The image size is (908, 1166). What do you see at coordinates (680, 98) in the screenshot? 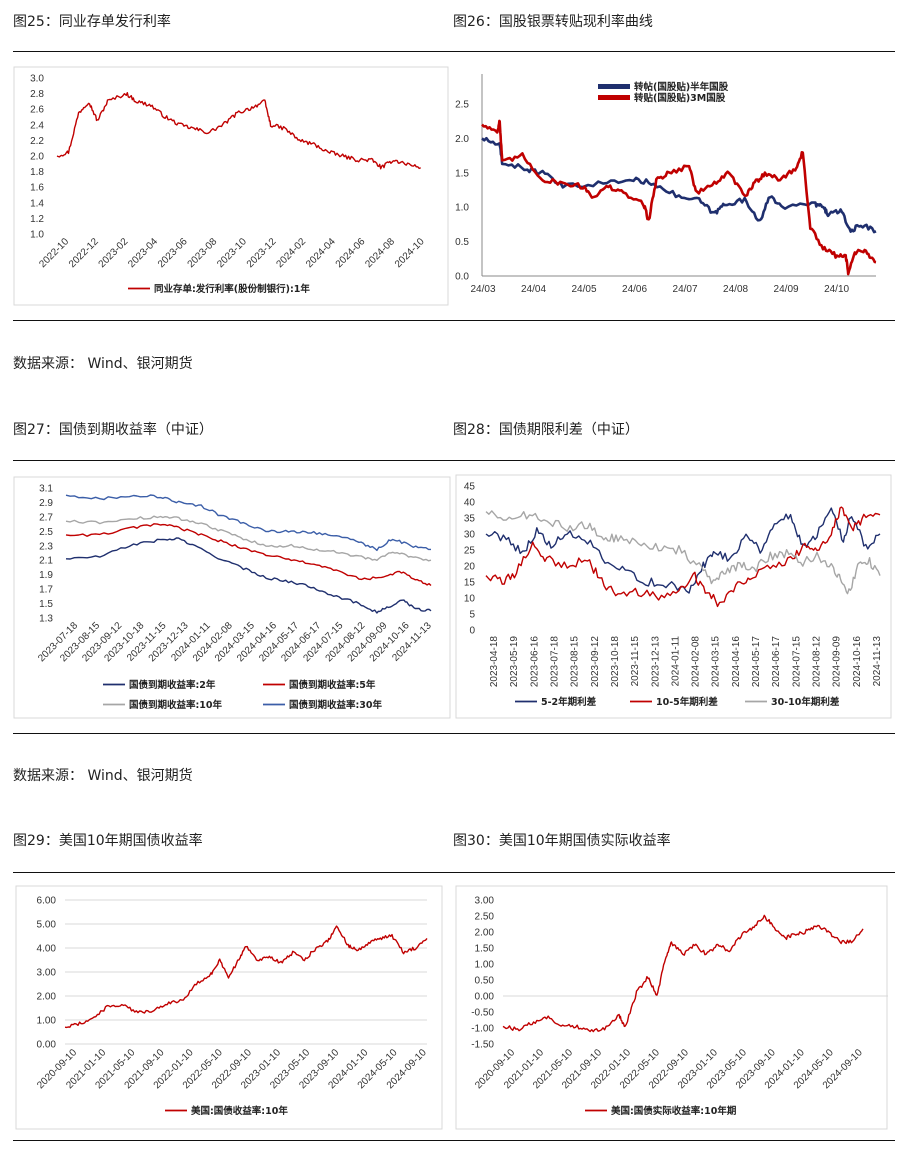
I see `legend-label: 转贴(国股贴)3M国股` at bounding box center [680, 98].